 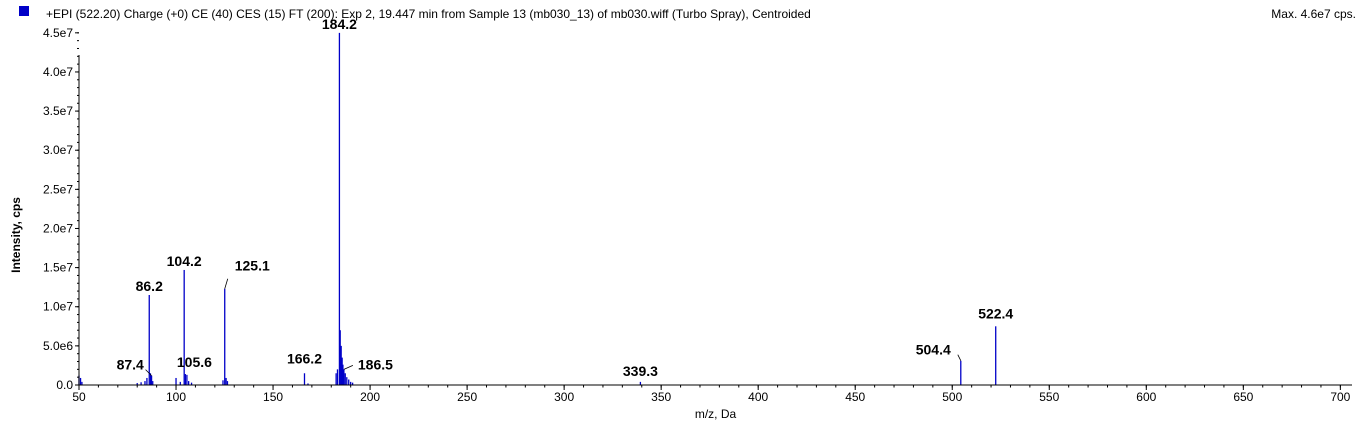 I want to click on peak-label: 104.2, so click(x=184, y=261).